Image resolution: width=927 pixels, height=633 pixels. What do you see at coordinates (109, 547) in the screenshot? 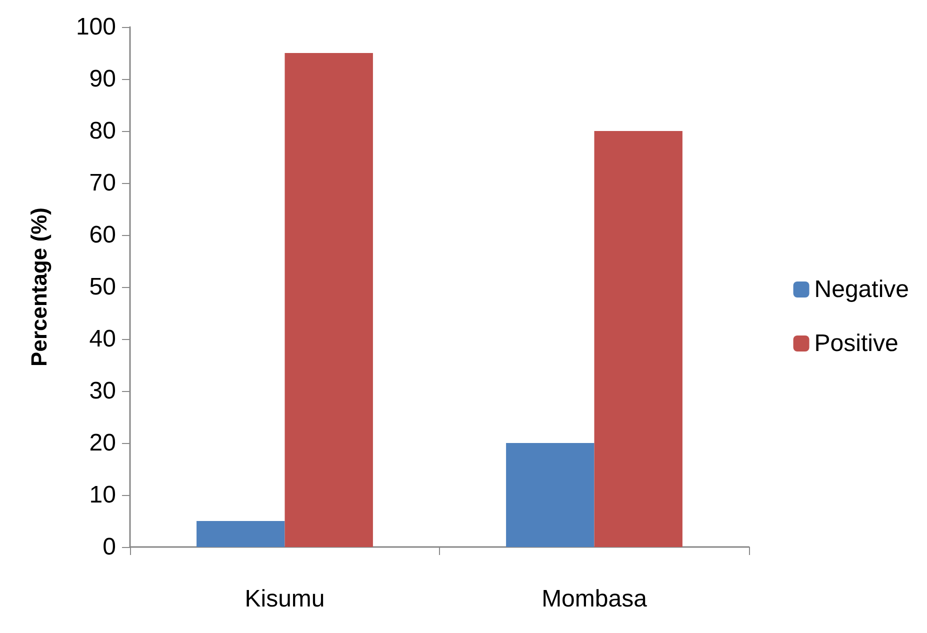
I see `y-tick-label: 0` at bounding box center [109, 547].